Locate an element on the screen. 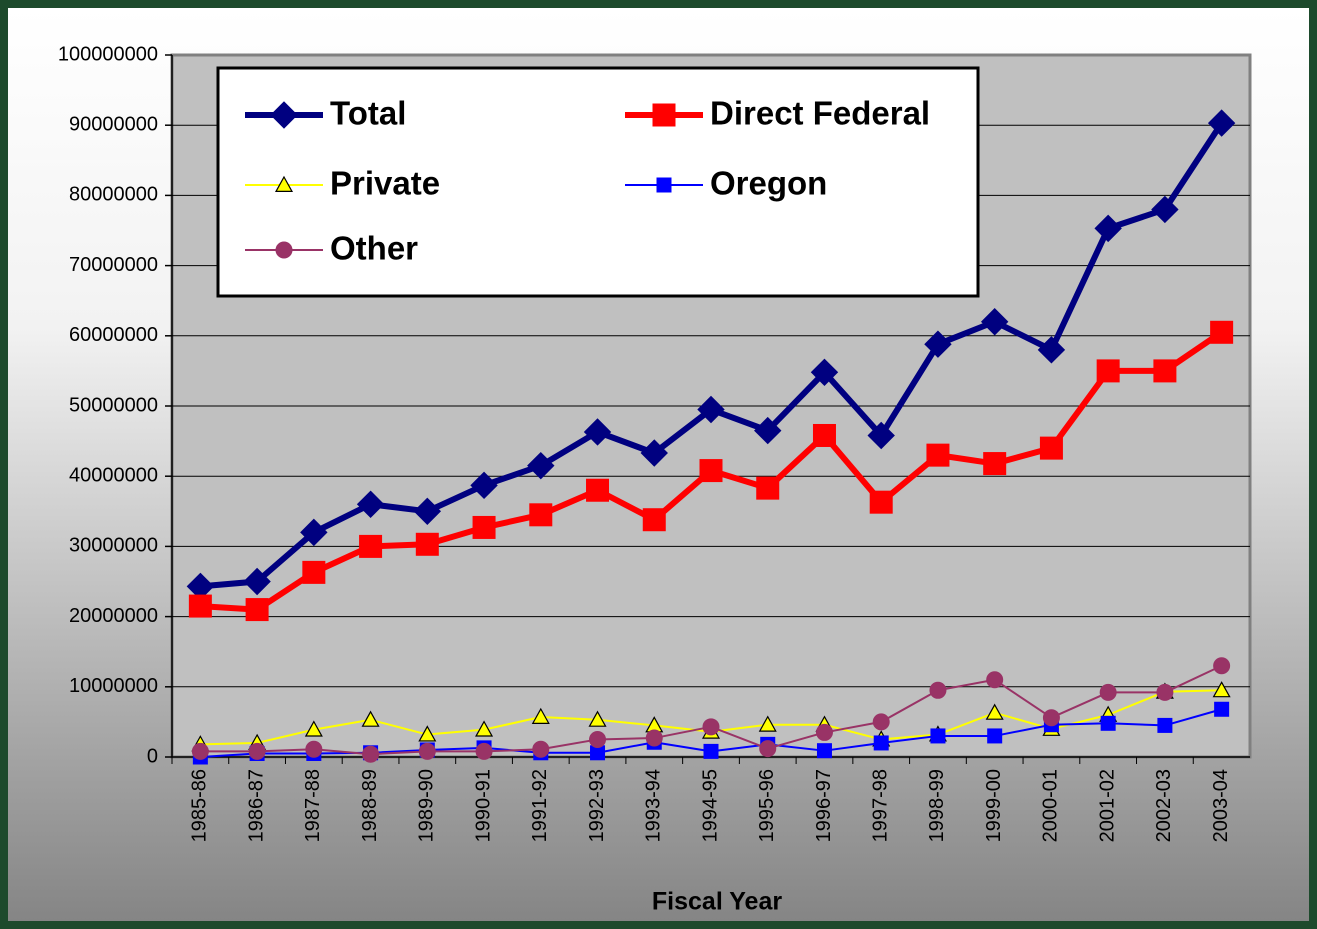 The width and height of the screenshot is (1317, 929). legend: Total Direct Federal Private Oregon Other is located at coordinates (598, 182).